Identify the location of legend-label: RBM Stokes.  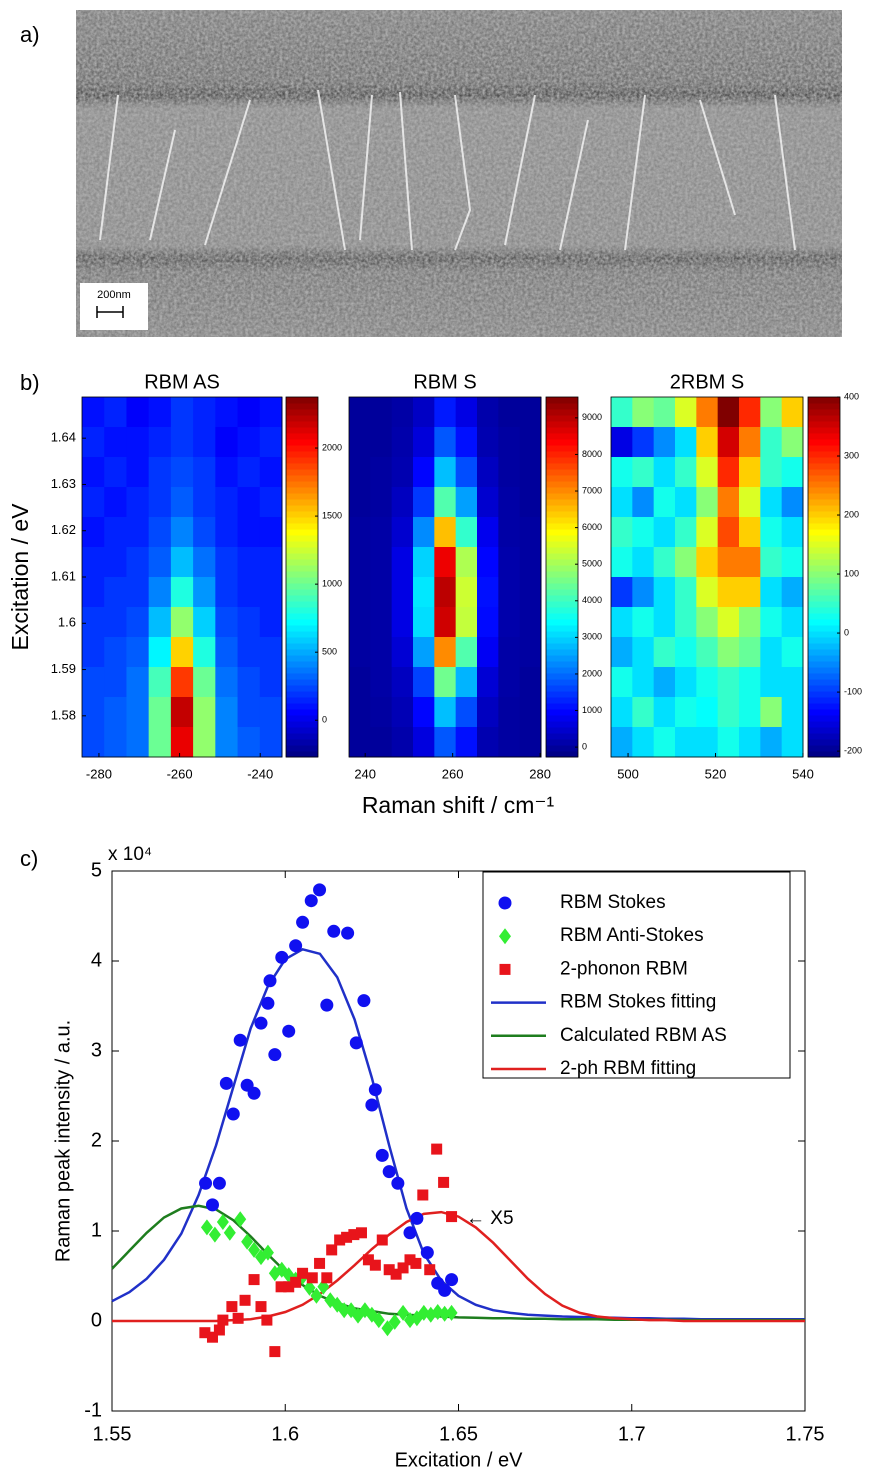
(613, 902).